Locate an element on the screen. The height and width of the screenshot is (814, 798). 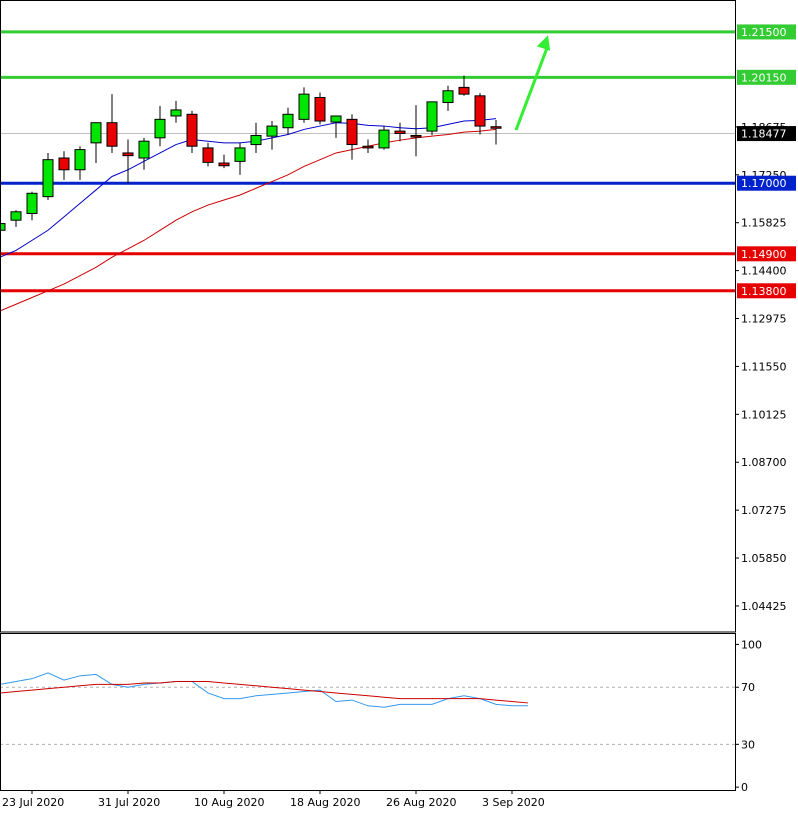
current-price-label: 1.18477 is located at coordinates (764, 134).